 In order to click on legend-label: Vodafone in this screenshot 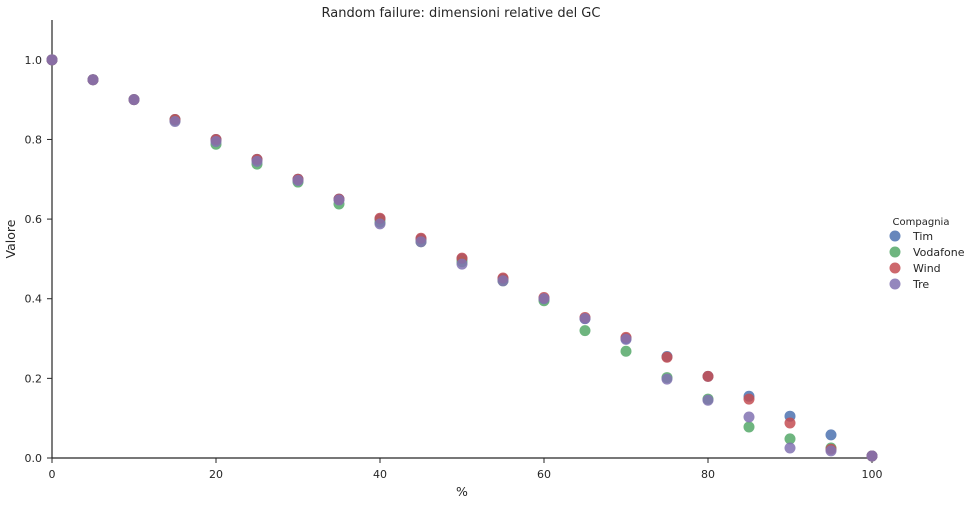, I will do `click(939, 252)`.